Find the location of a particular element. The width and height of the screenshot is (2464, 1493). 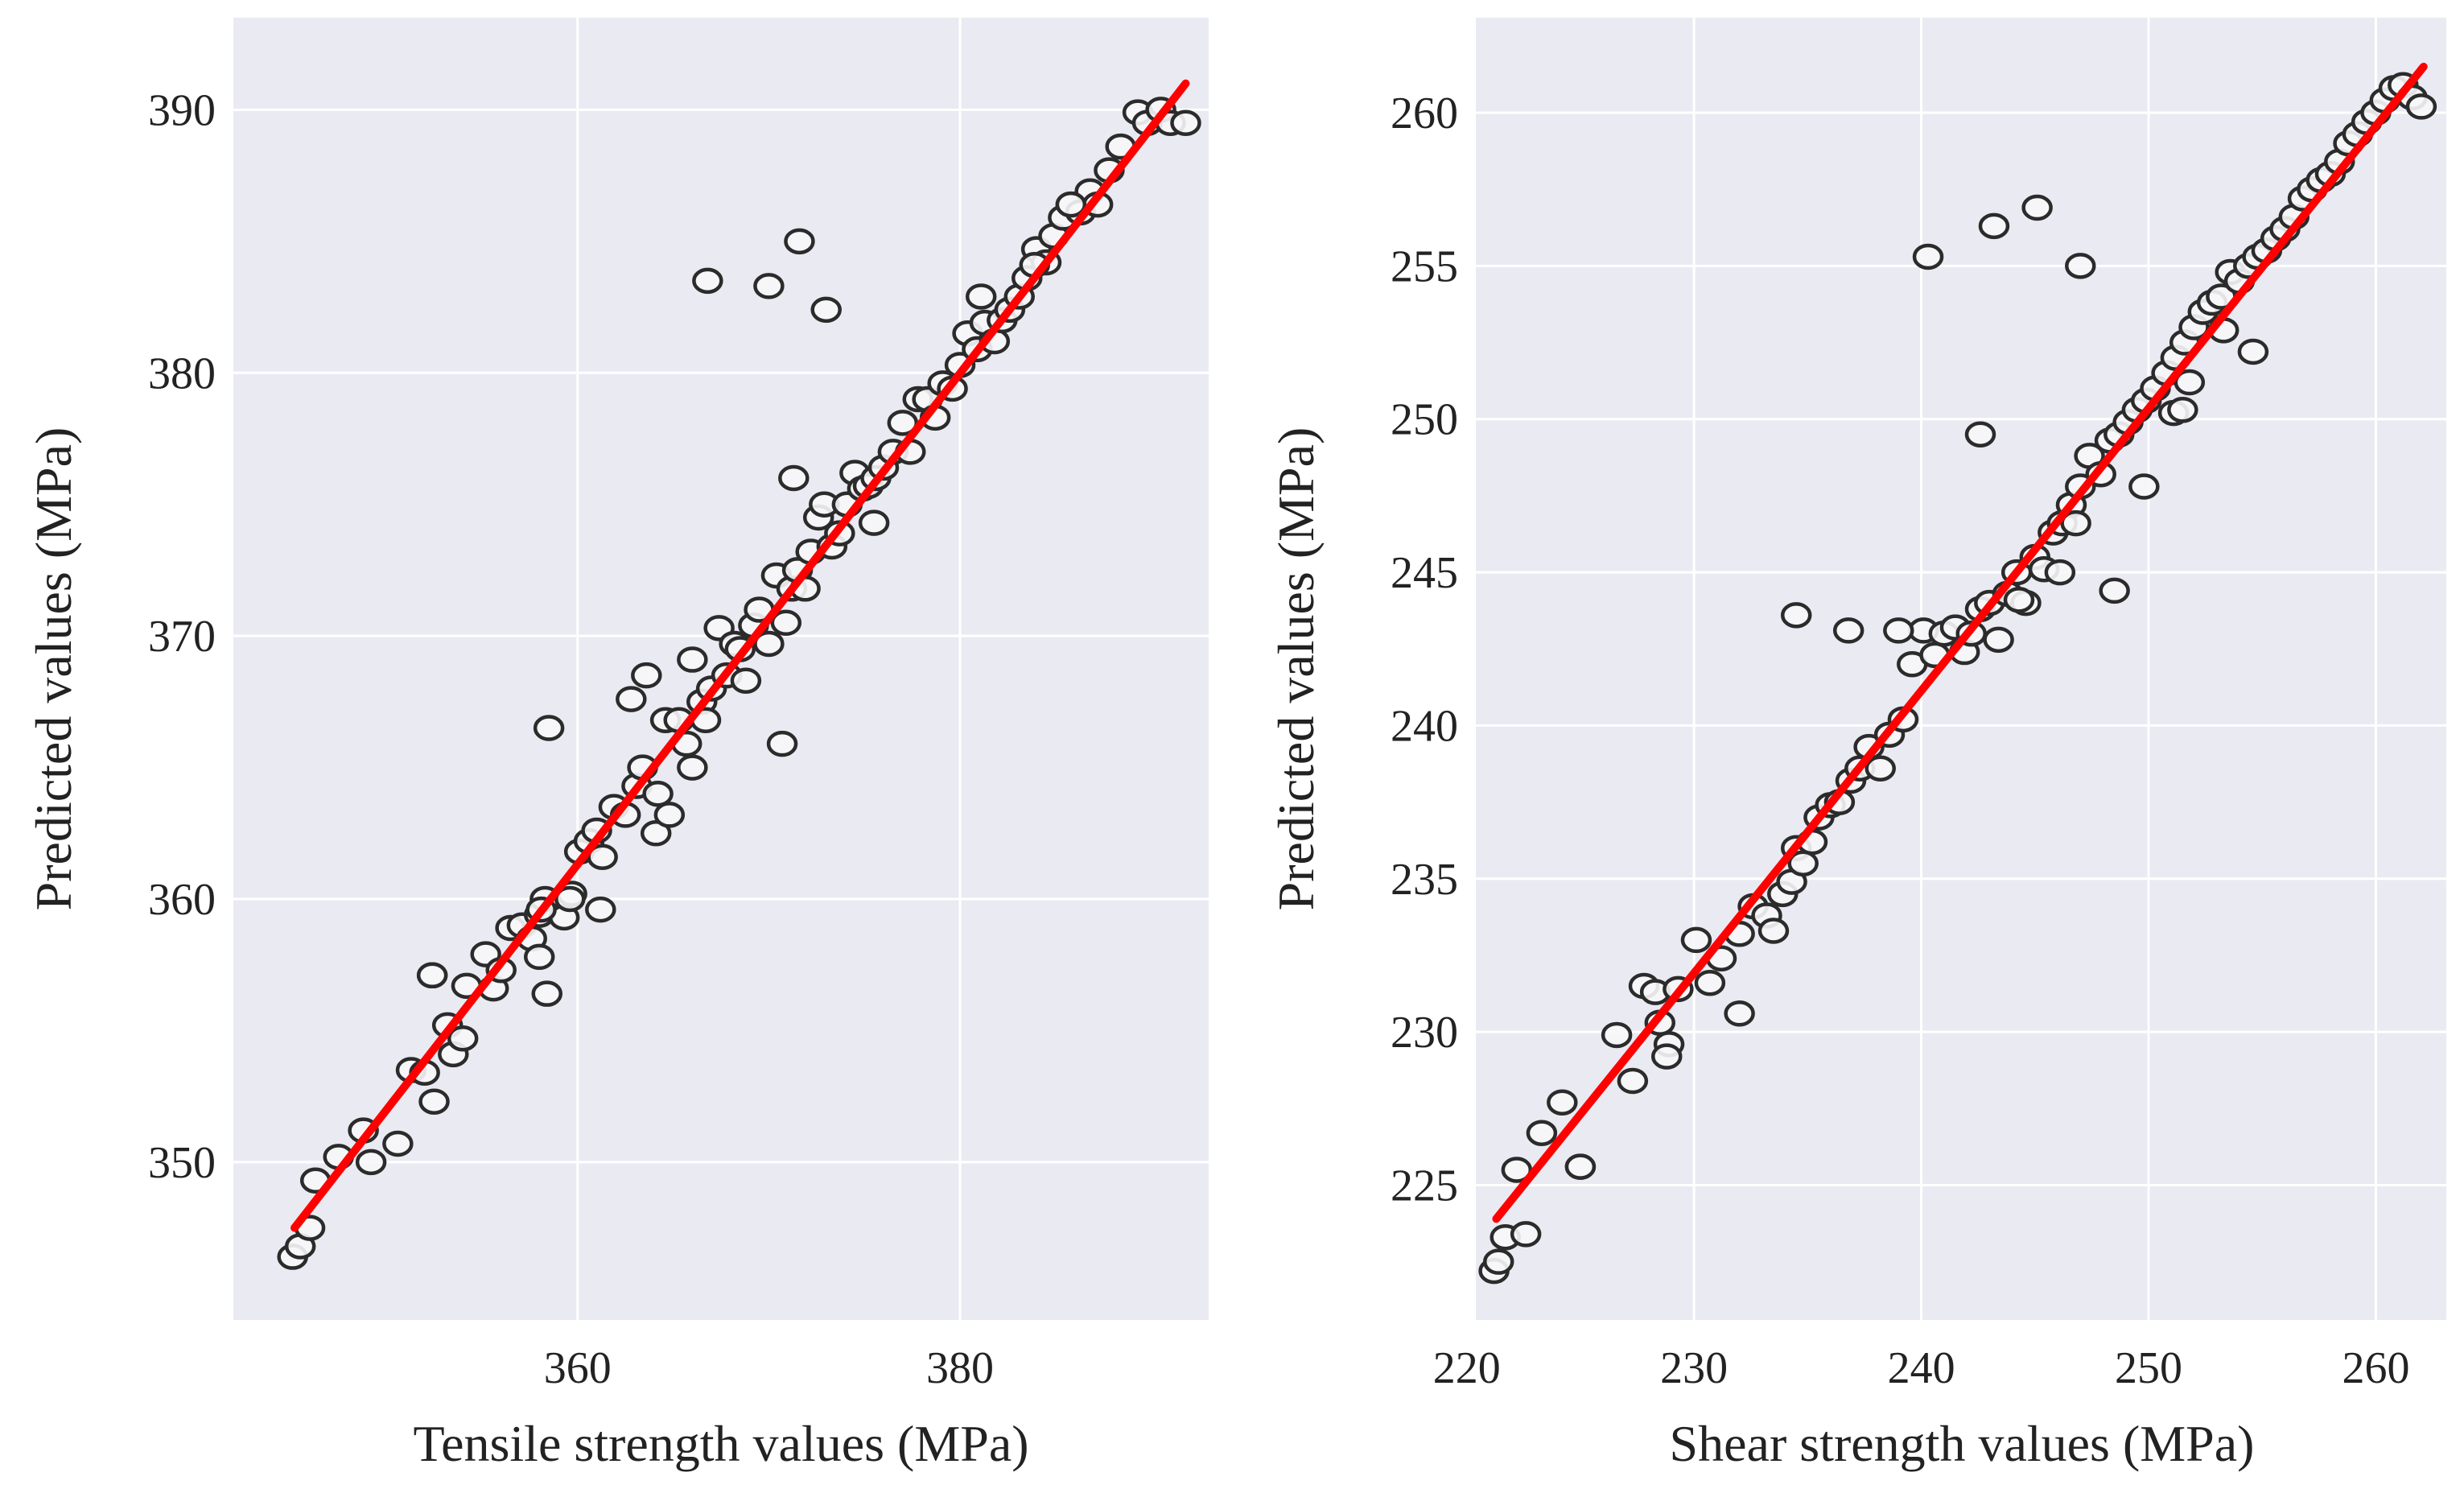

x-tick-label: 380 is located at coordinates (960, 1368).